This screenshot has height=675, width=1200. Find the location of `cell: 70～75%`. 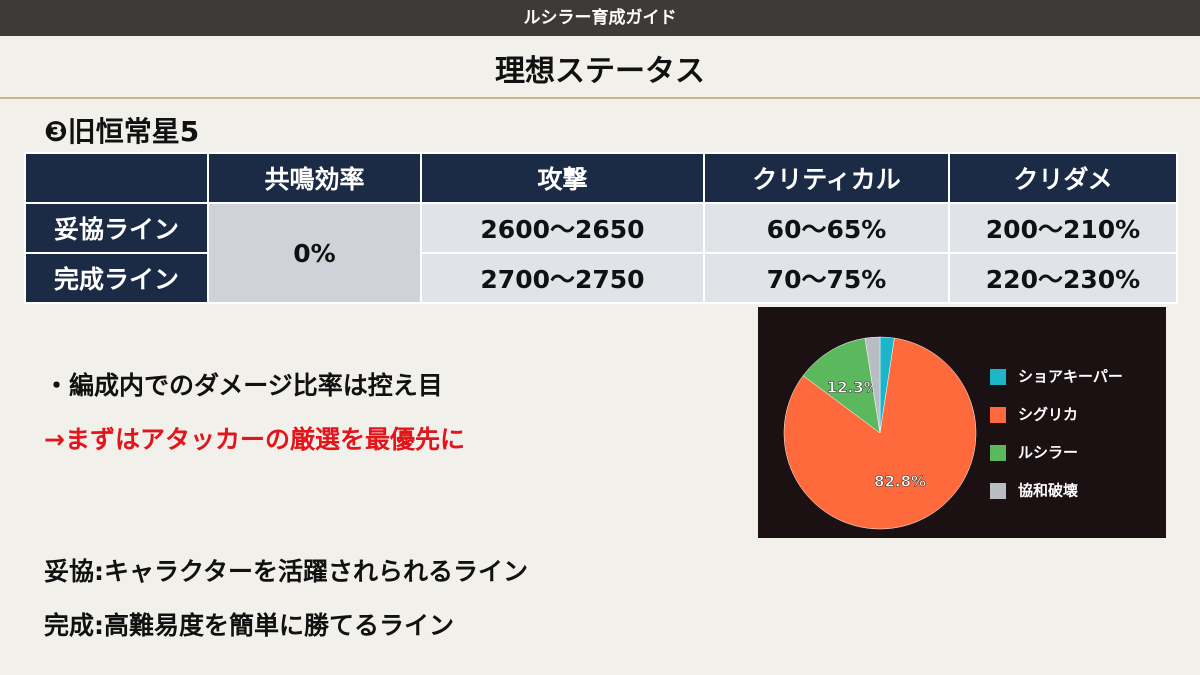

cell: 70～75% is located at coordinates (826, 278).